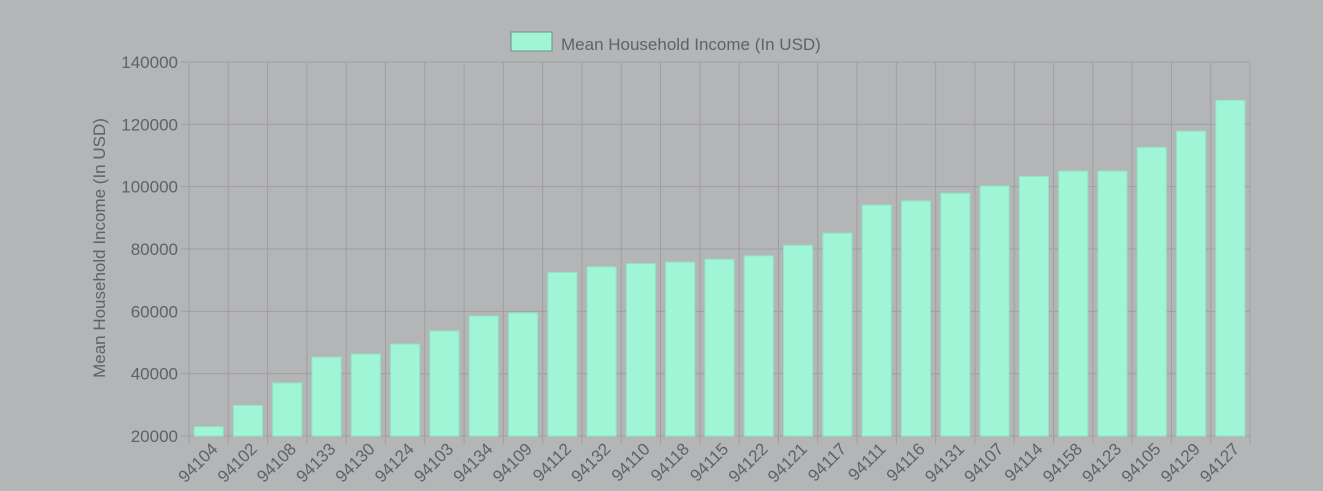  Describe the element at coordinates (512, 462) in the screenshot. I see `x-tick-label: 94109` at that location.